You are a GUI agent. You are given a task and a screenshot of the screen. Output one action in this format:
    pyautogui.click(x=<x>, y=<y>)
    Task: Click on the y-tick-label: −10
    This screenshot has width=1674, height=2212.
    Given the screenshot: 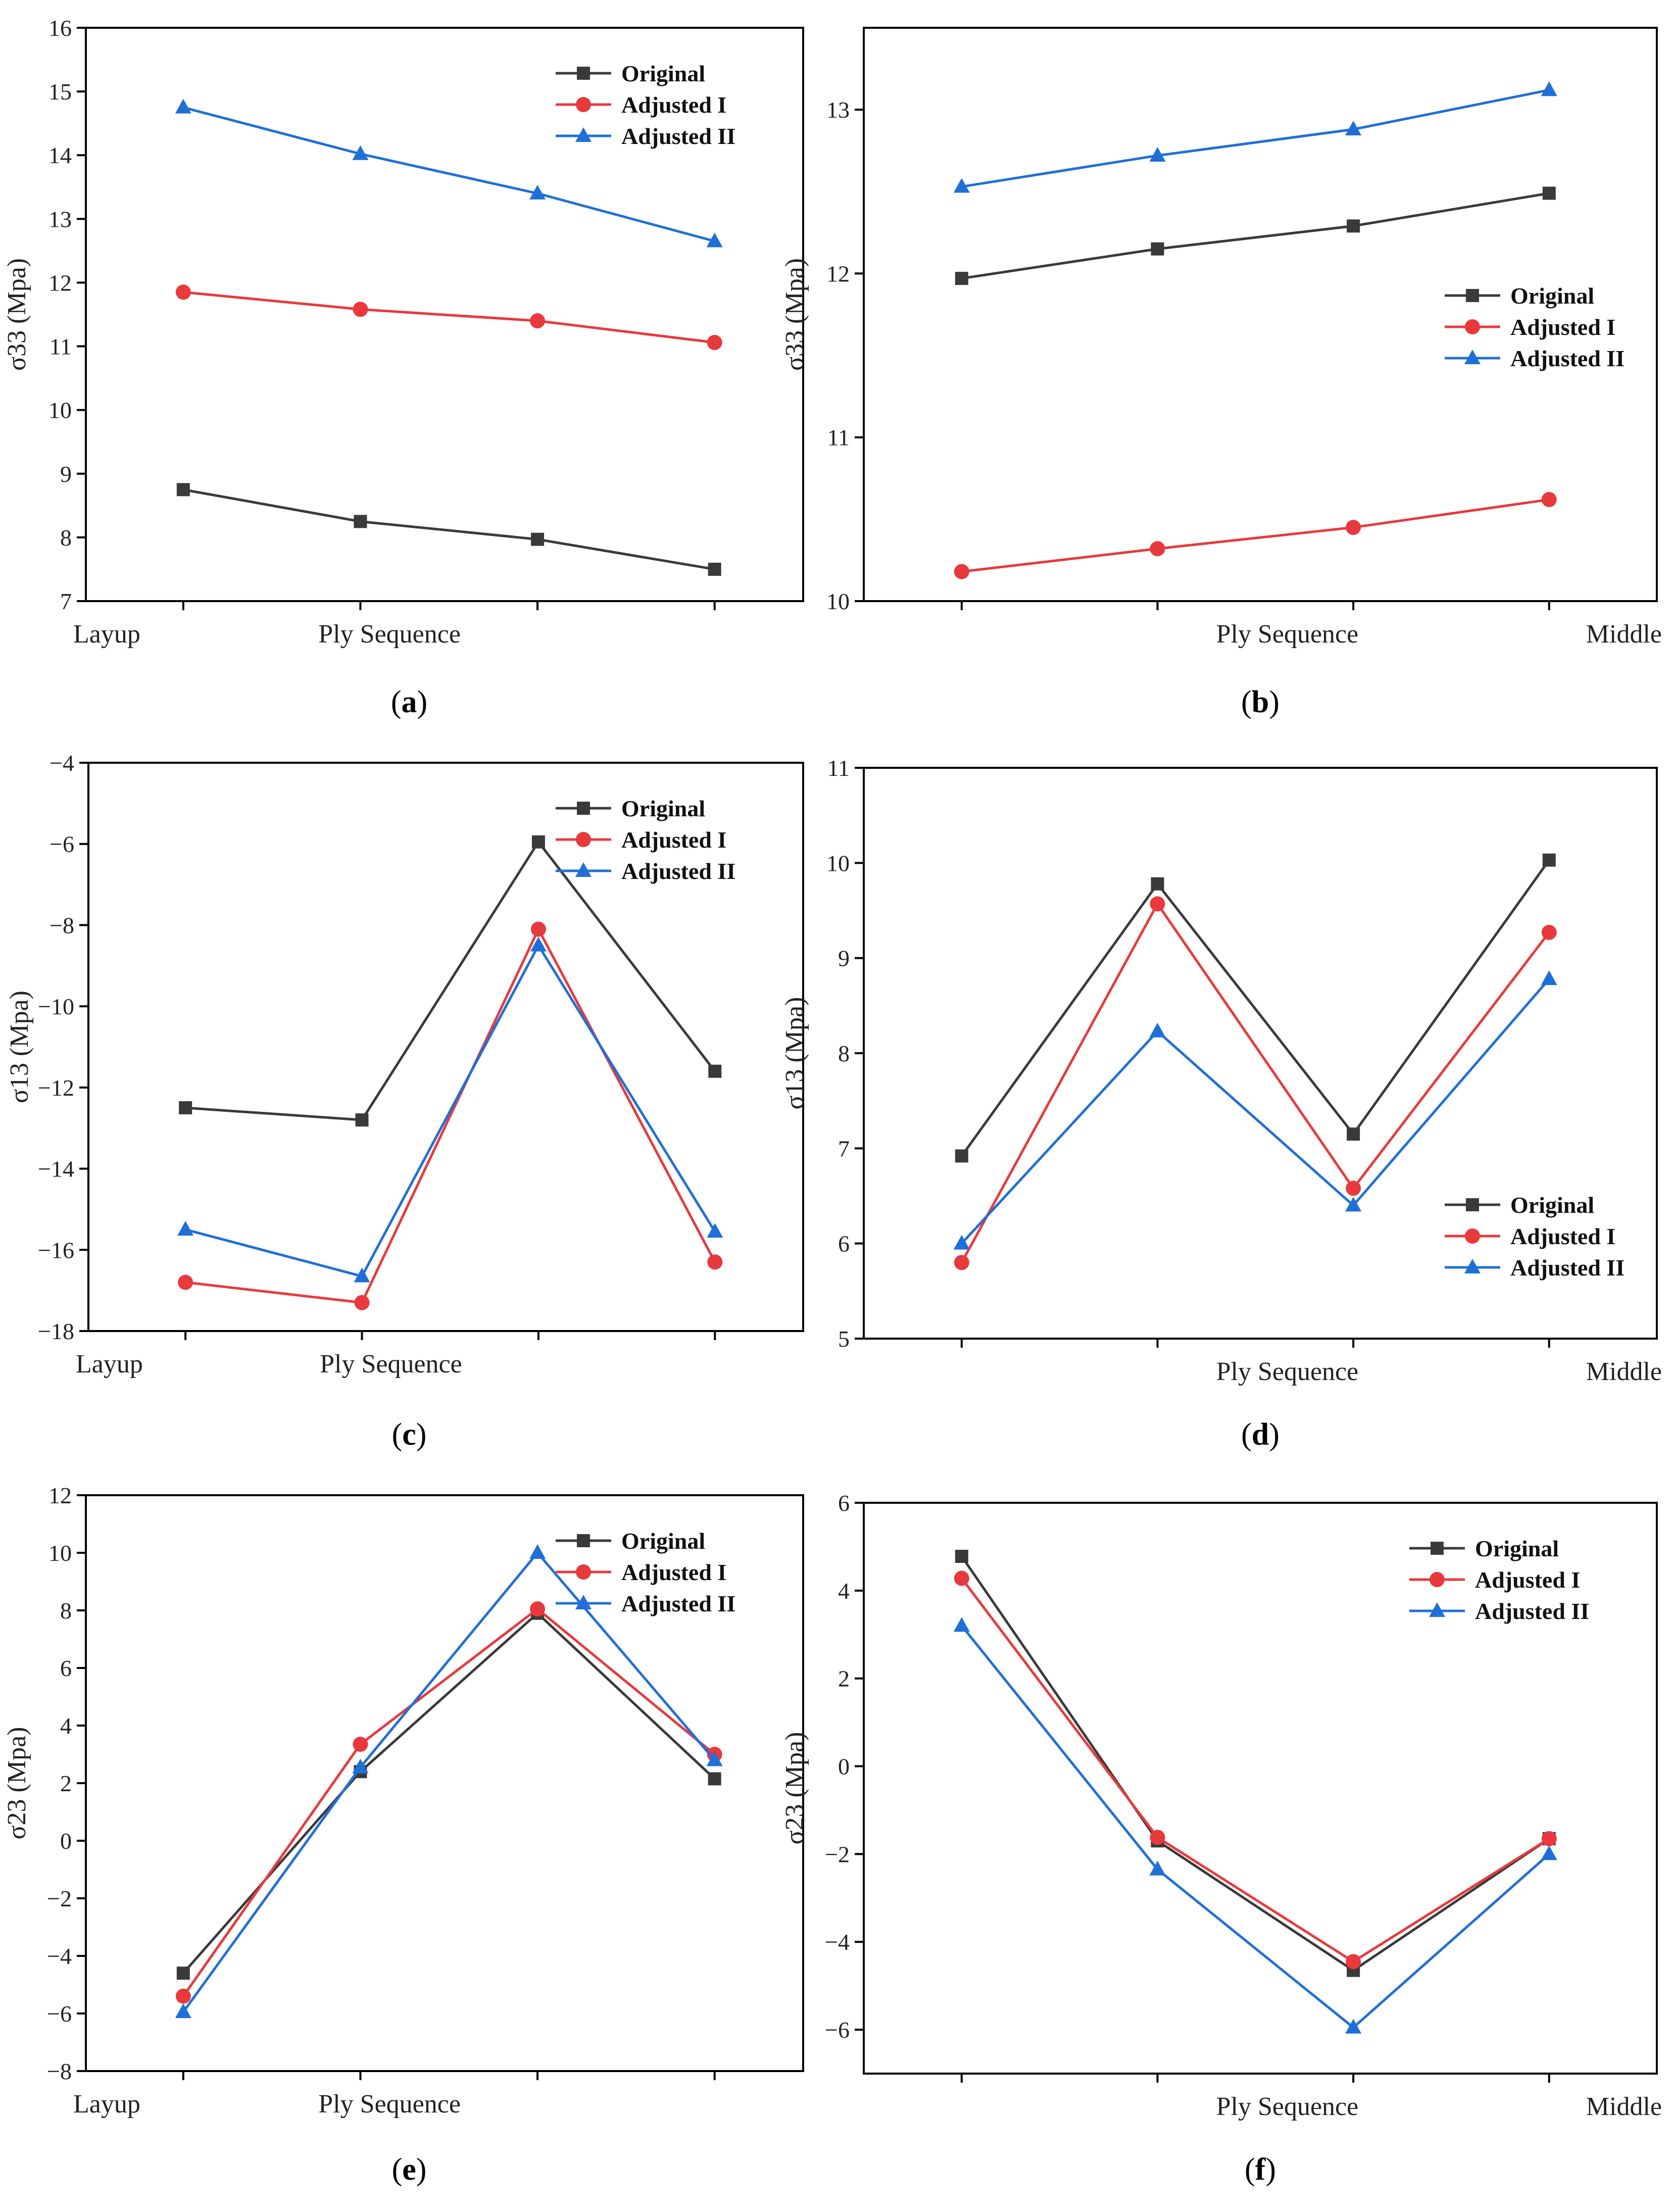 What is the action you would take?
    pyautogui.click(x=56, y=1006)
    